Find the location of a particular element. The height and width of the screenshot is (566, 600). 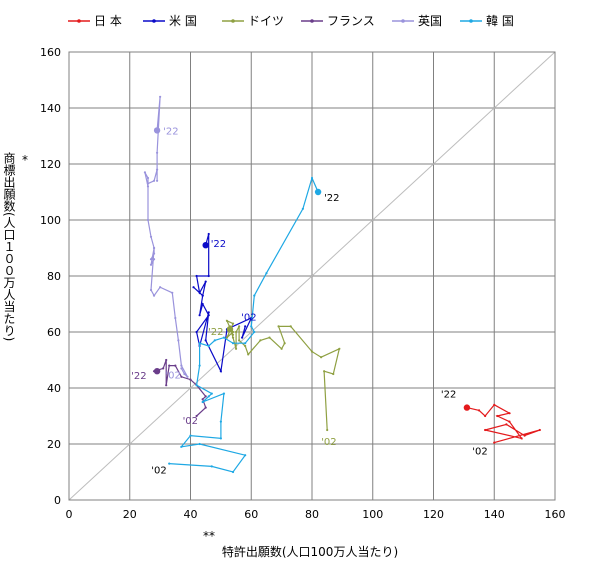

y-tick-label: 120 is located at coordinates (50, 164).